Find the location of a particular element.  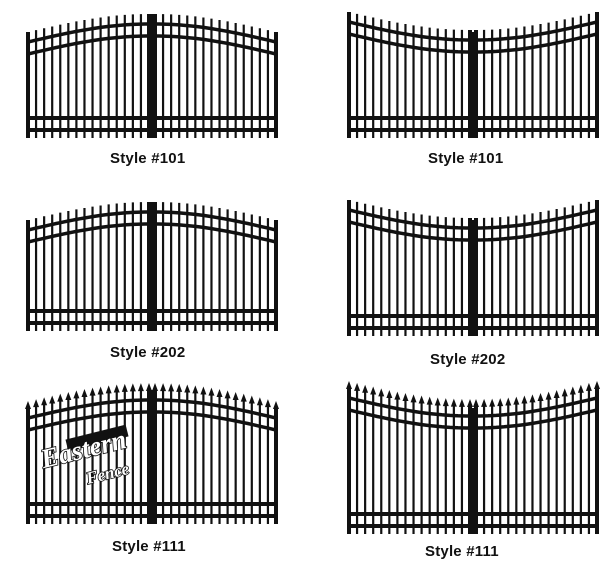

gate-caption: Style #202 is located at coordinates (468, 359).